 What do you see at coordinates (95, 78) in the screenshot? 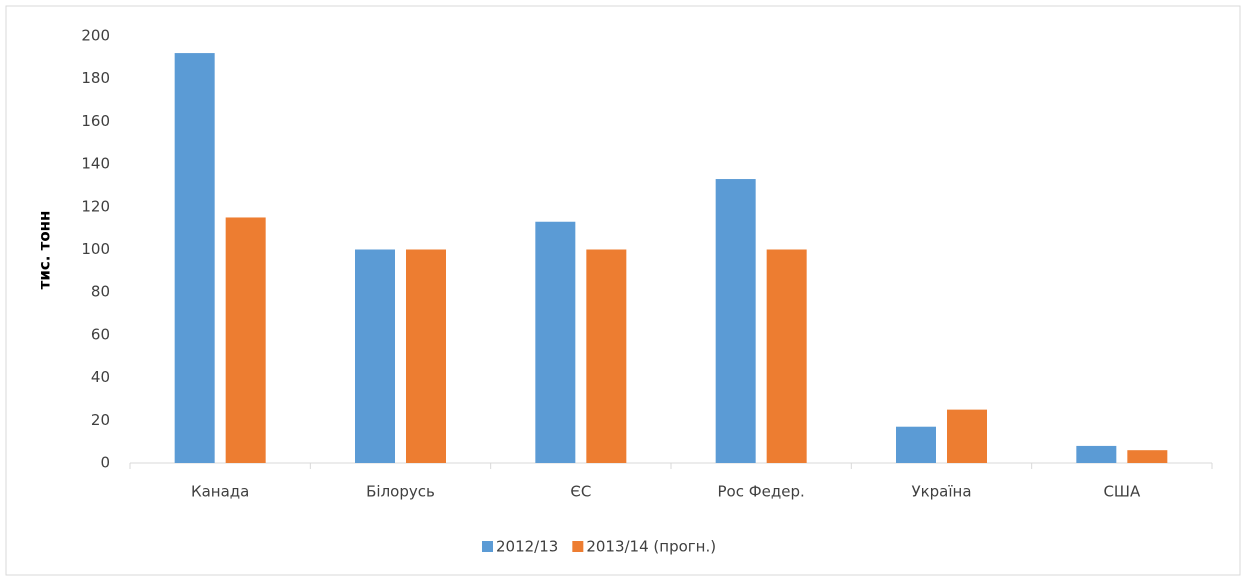
I see `y-tick-label: 180` at bounding box center [95, 78].